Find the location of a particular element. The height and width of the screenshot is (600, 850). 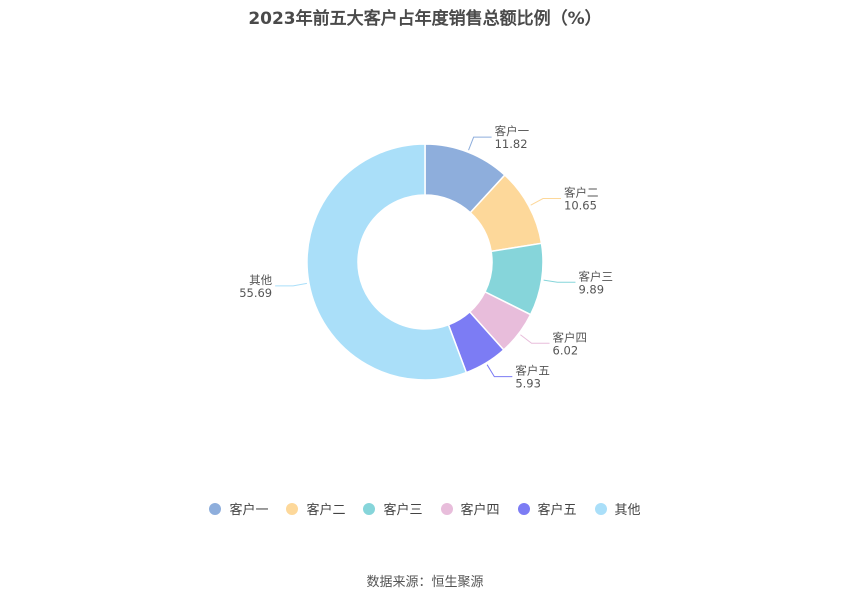

legend-label: 其他 is located at coordinates (627, 510).